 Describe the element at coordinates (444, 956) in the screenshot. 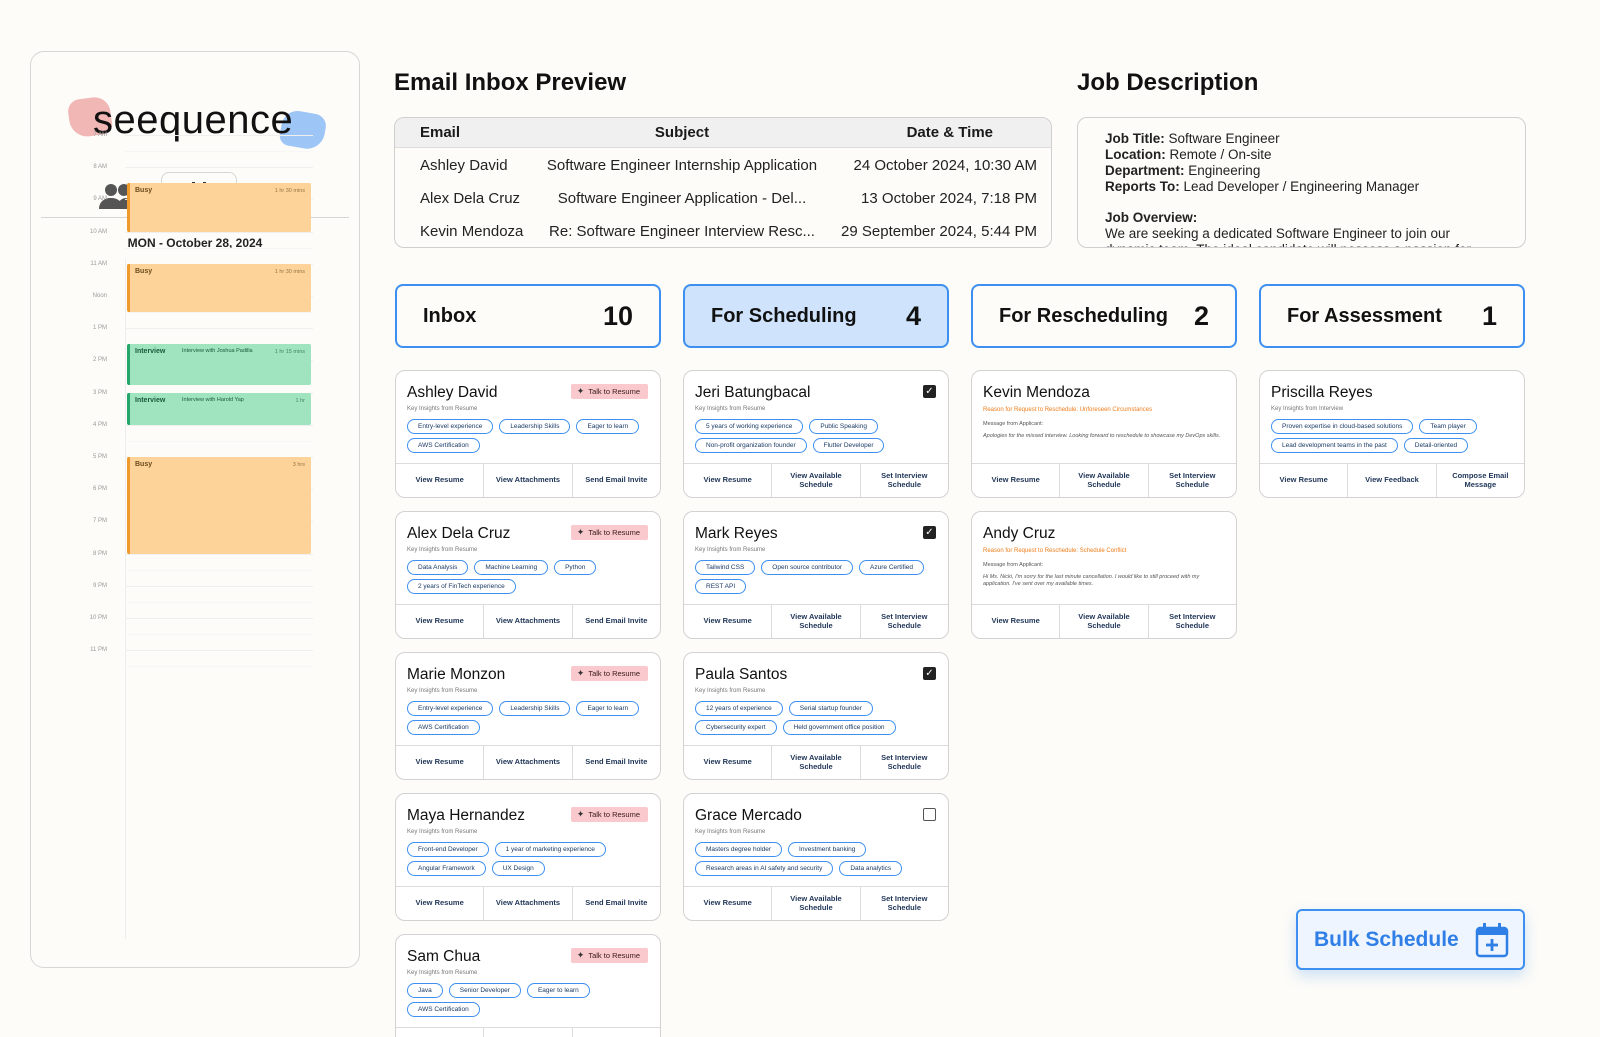

I see `candidate-name: Sam Chua` at that location.